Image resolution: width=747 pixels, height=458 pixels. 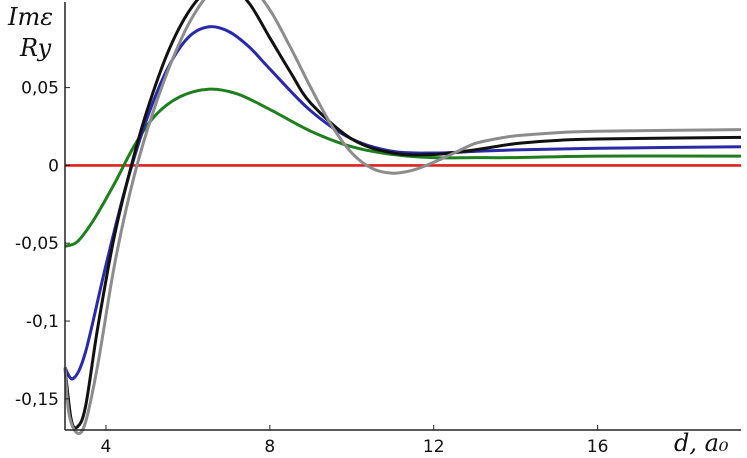 What do you see at coordinates (37, 400) in the screenshot?
I see `y-tick-label: -0,15` at bounding box center [37, 400].